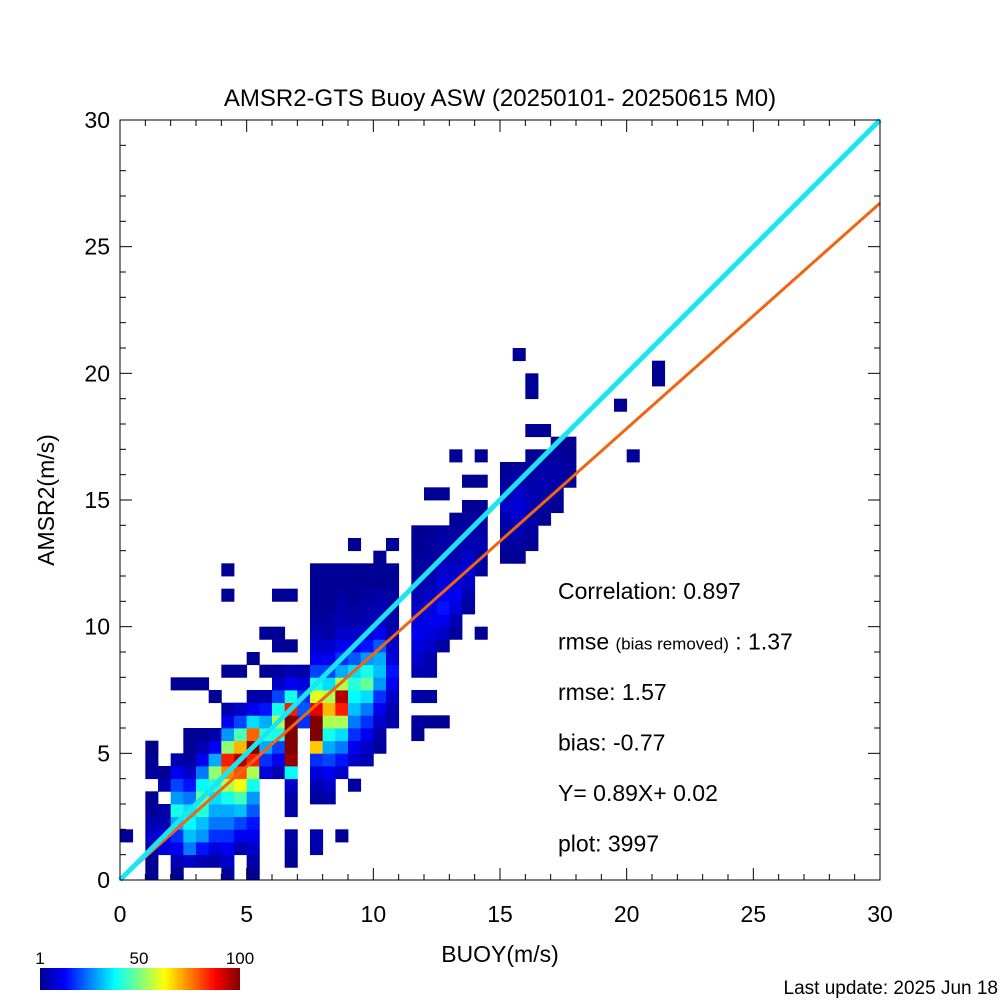  I want to click on stat-rmse: rmse: 1.57, so click(612, 692).